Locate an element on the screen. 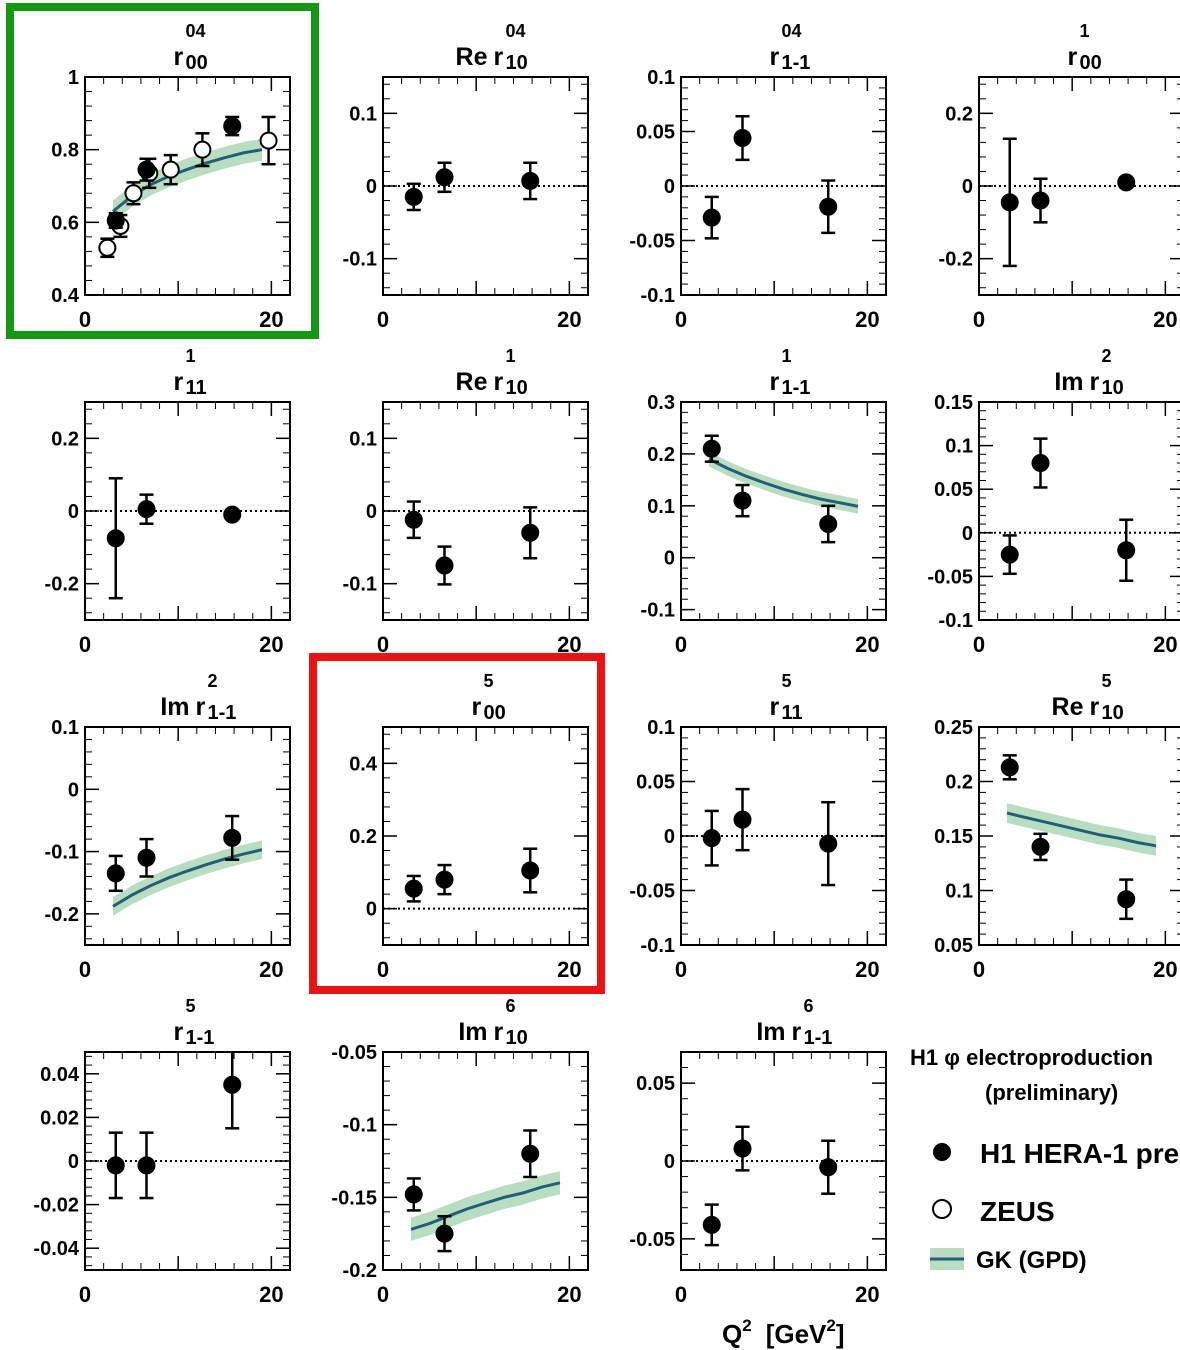 The image size is (1180, 1350). y-tick-label: 1 is located at coordinates (73, 78).